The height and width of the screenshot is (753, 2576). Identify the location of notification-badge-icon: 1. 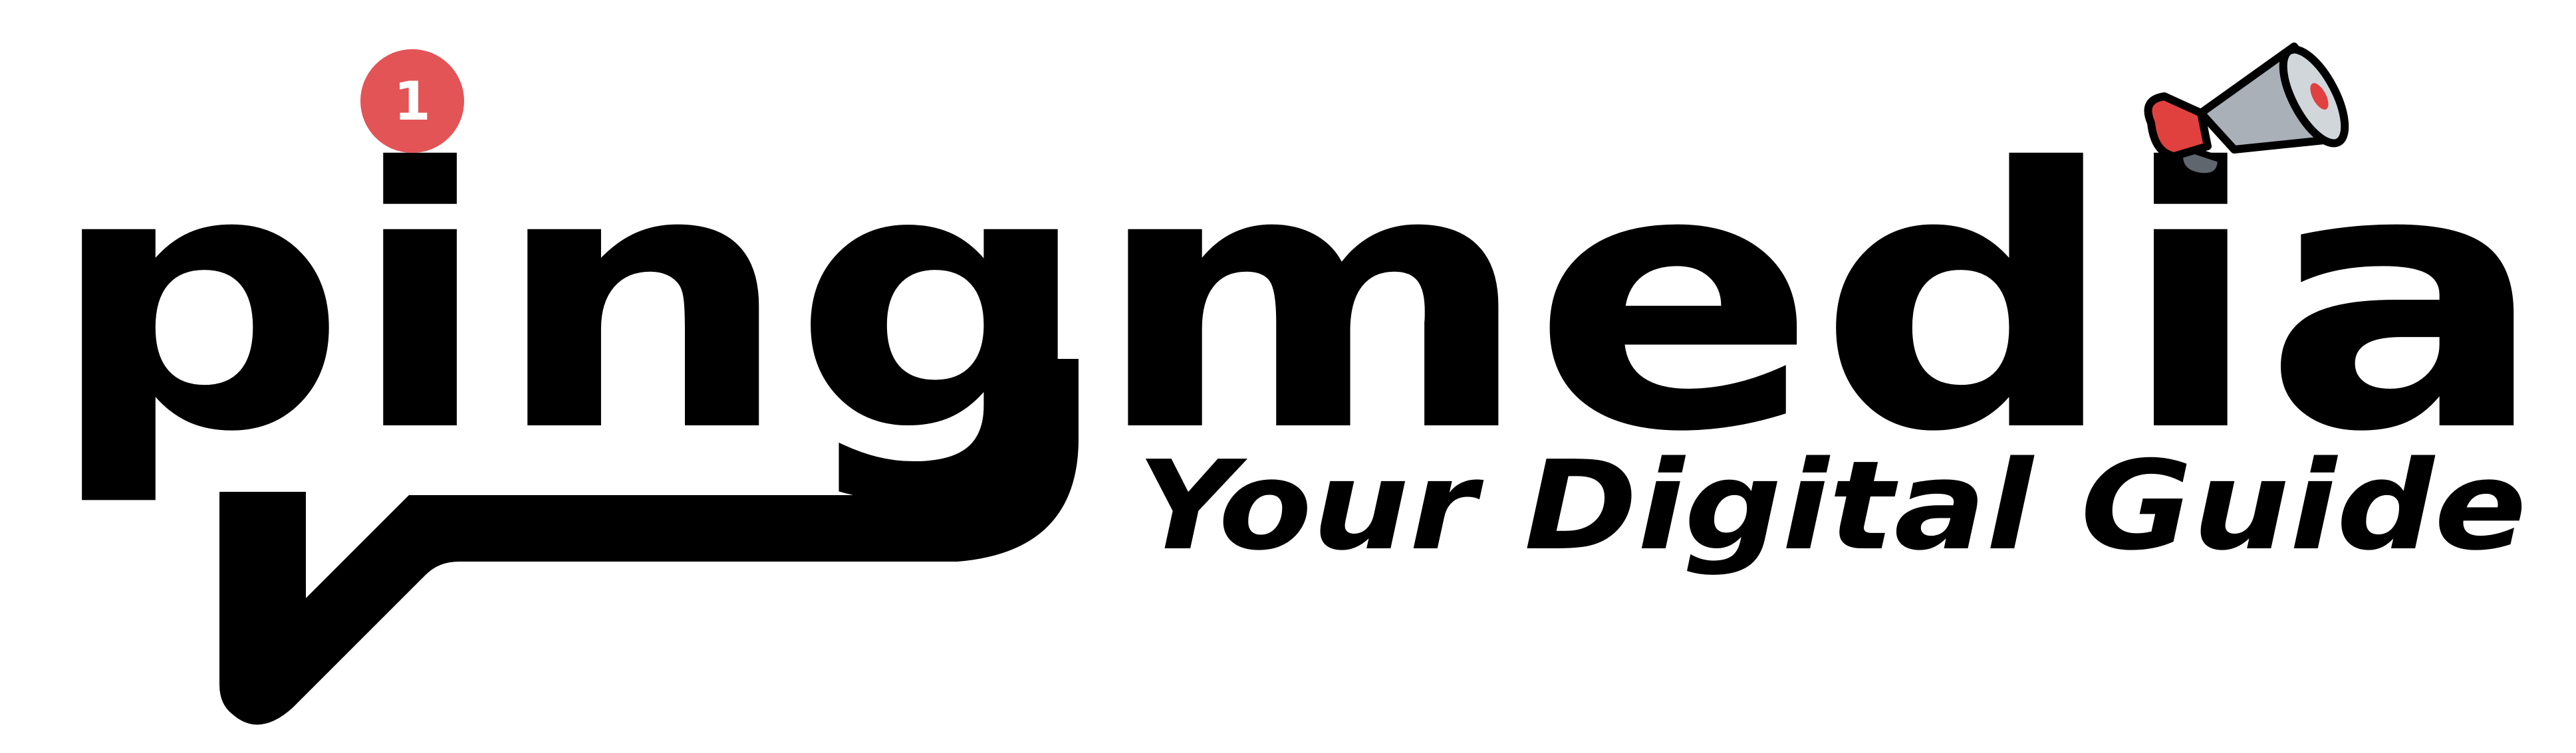
(412, 101).